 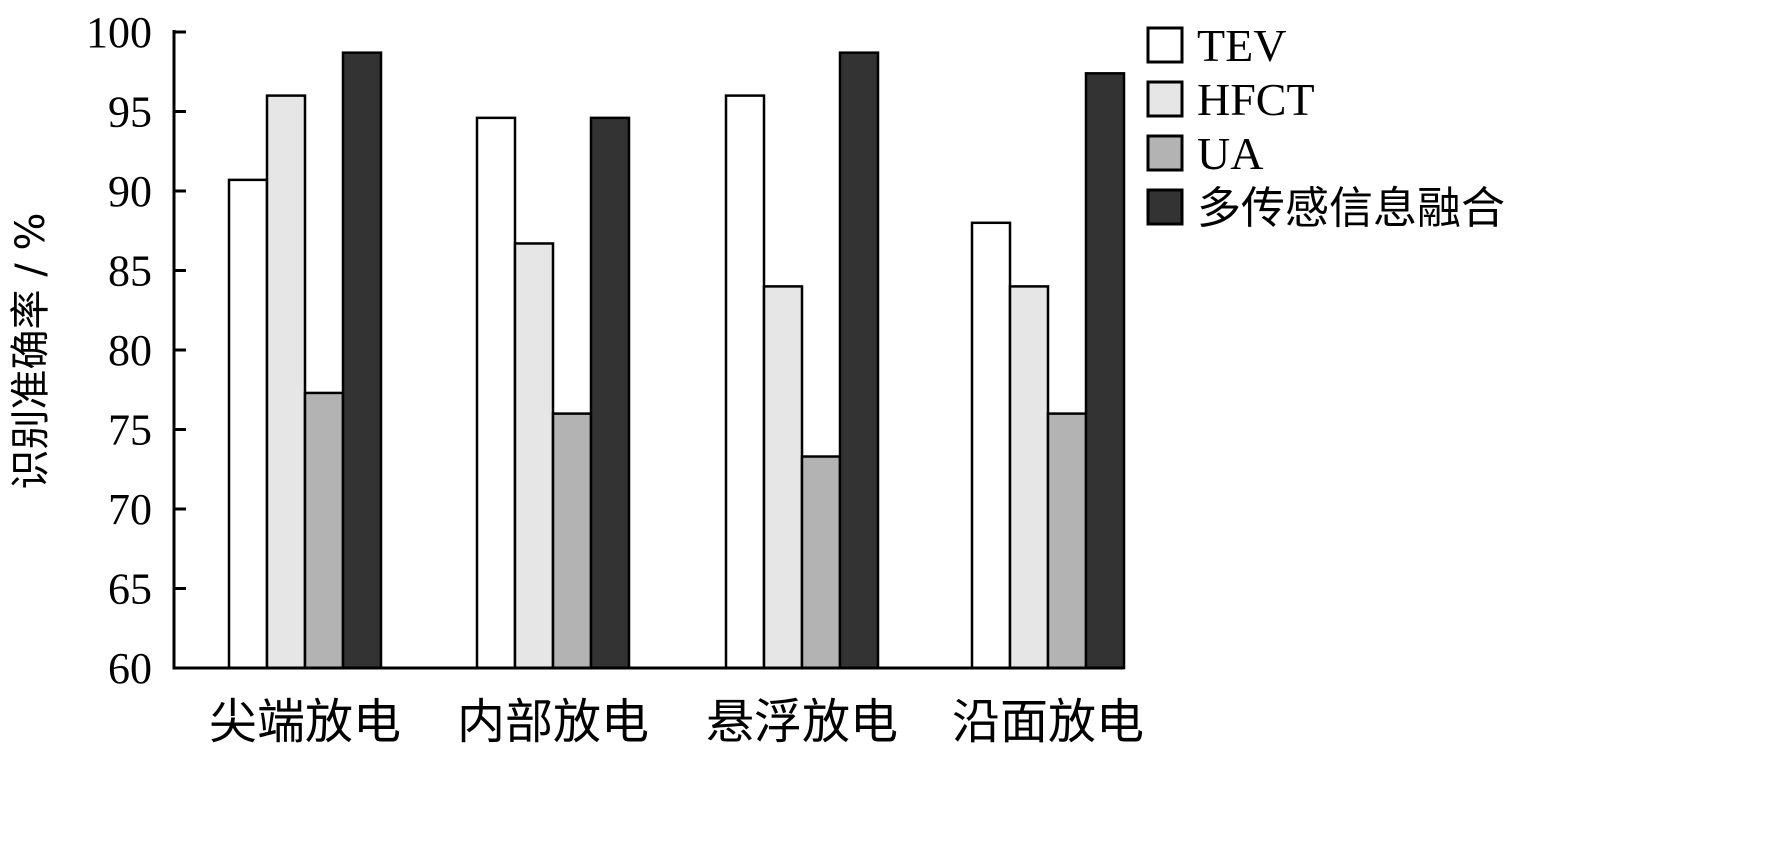 I want to click on legend-label-0: TEV, so click(x=1241, y=45).